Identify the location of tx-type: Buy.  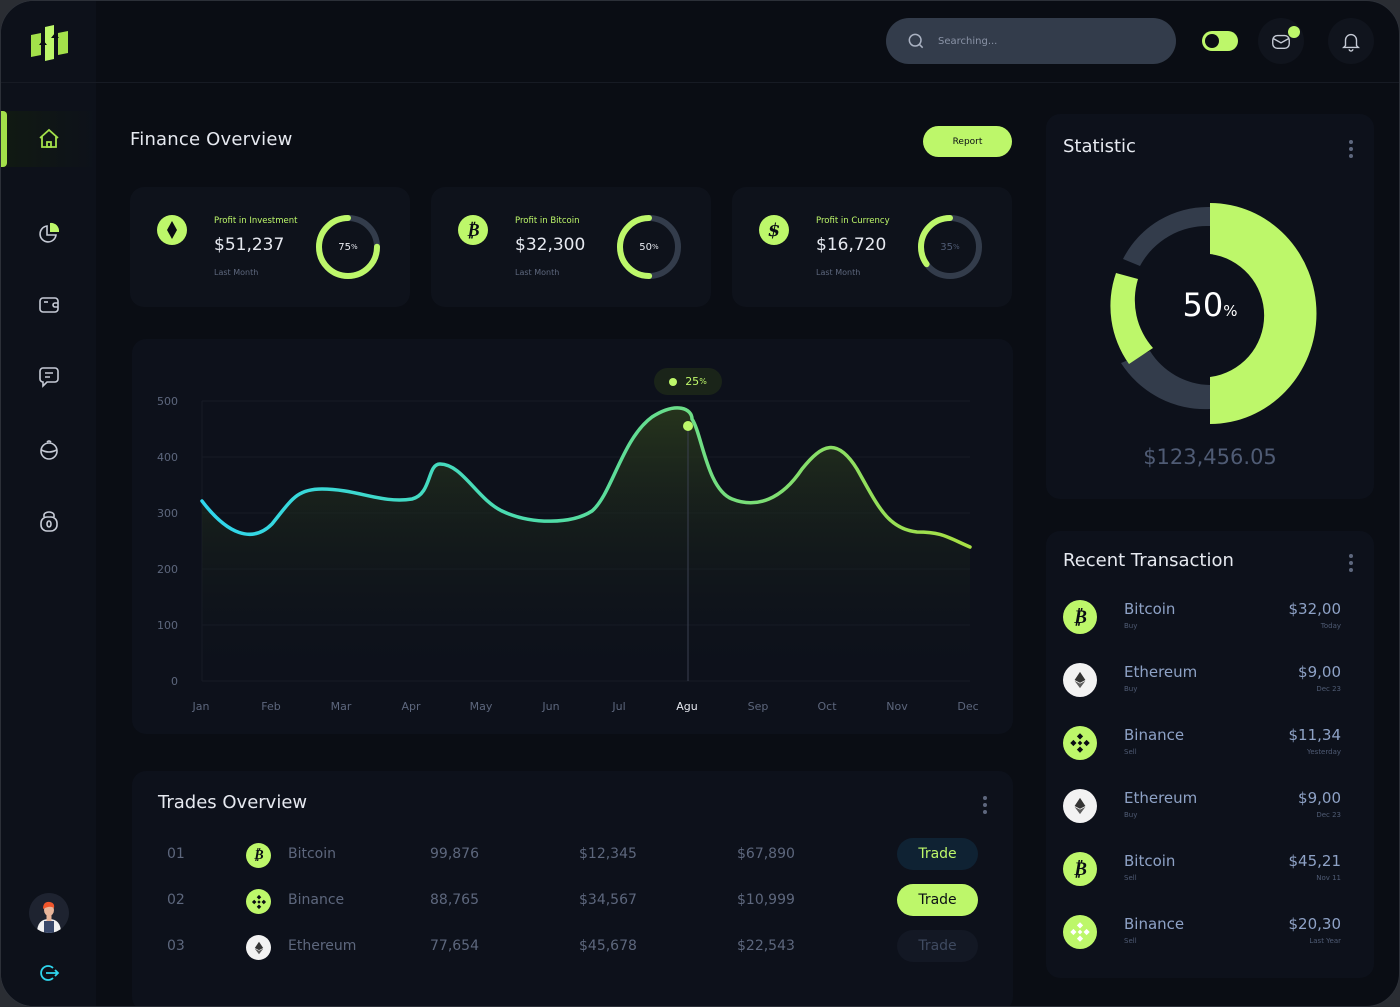
(1131, 626).